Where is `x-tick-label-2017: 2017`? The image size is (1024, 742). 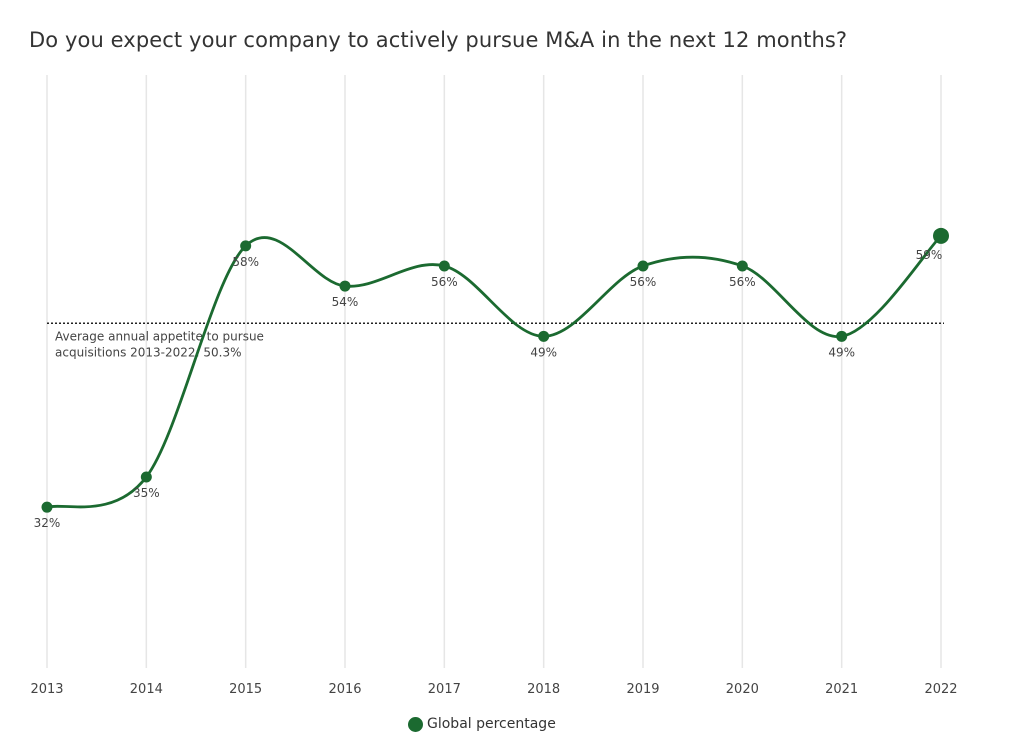 x-tick-label-2017: 2017 is located at coordinates (444, 689).